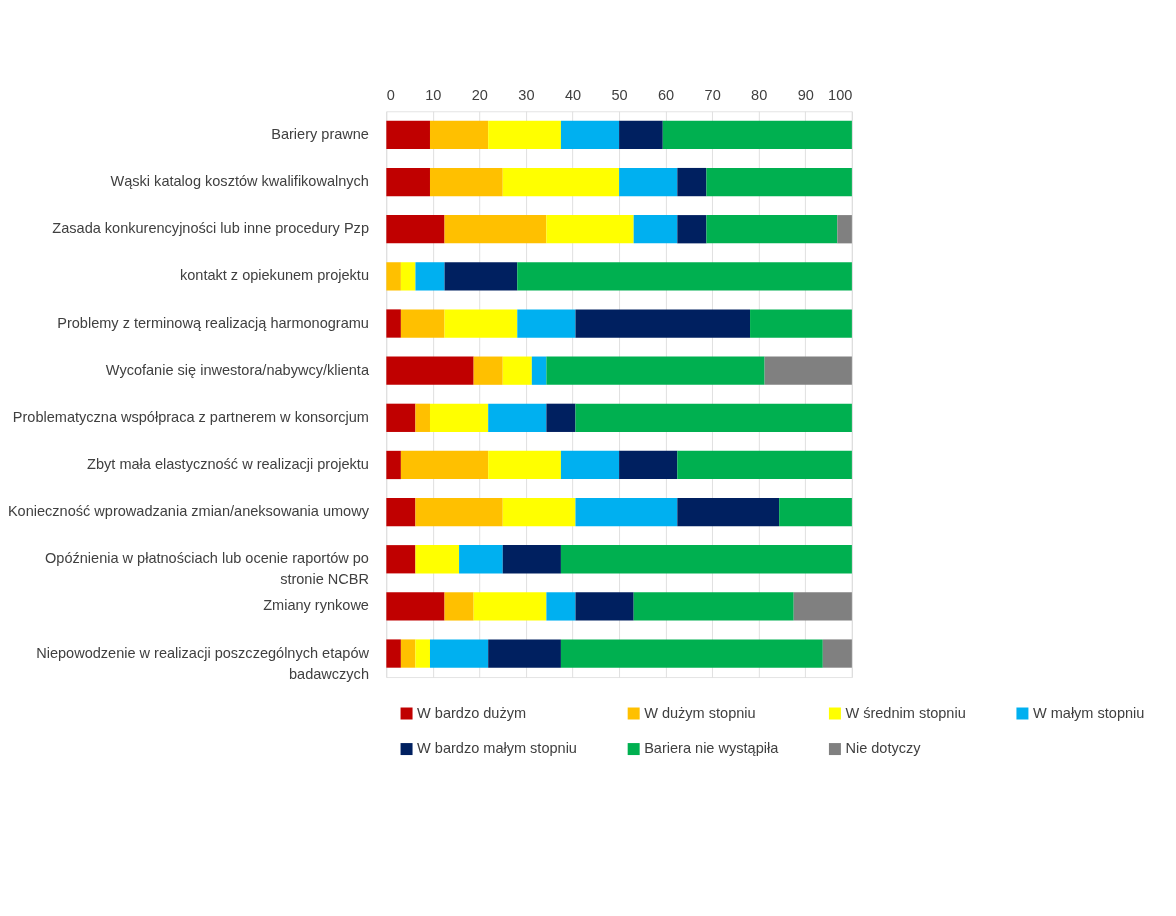 This screenshot has height=916, width=1176. Describe the element at coordinates (905, 712) in the screenshot. I see `legend-label: W średnim stopniu` at that location.